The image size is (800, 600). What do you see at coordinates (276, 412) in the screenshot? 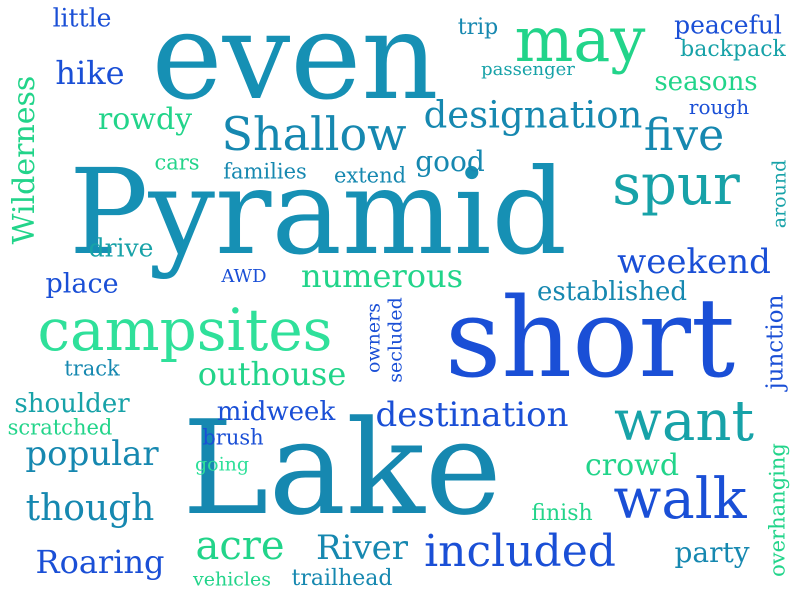
I see `word-midweek: midweek` at bounding box center [276, 412].